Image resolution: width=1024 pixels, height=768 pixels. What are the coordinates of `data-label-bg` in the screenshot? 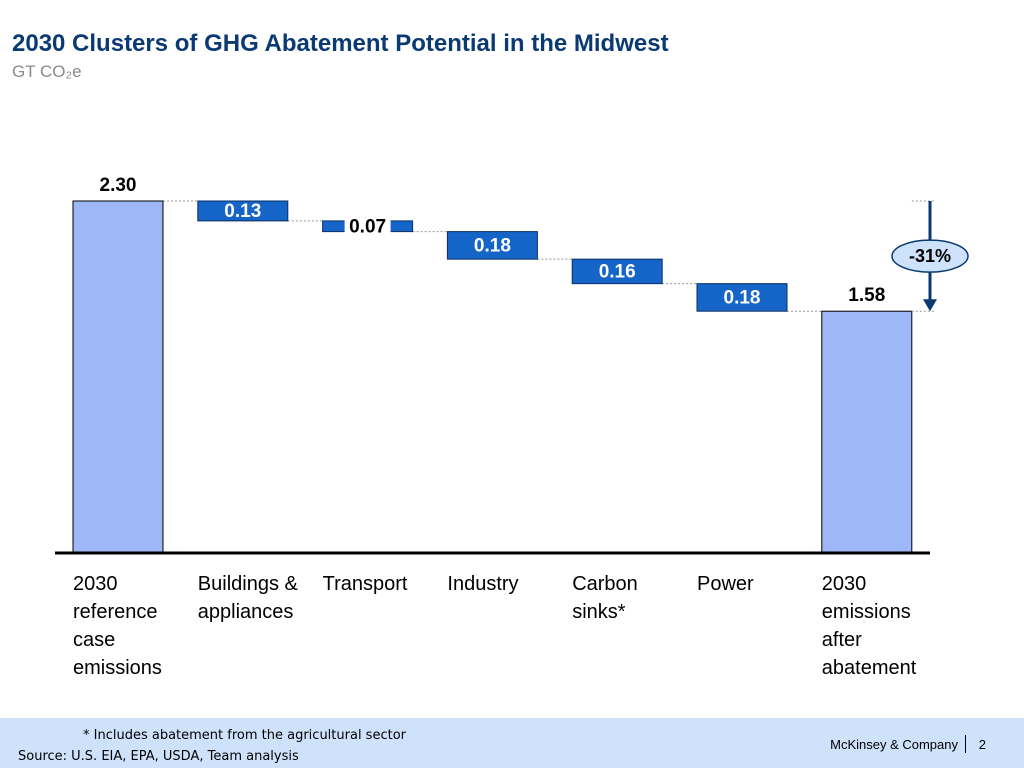 It's located at (367, 227).